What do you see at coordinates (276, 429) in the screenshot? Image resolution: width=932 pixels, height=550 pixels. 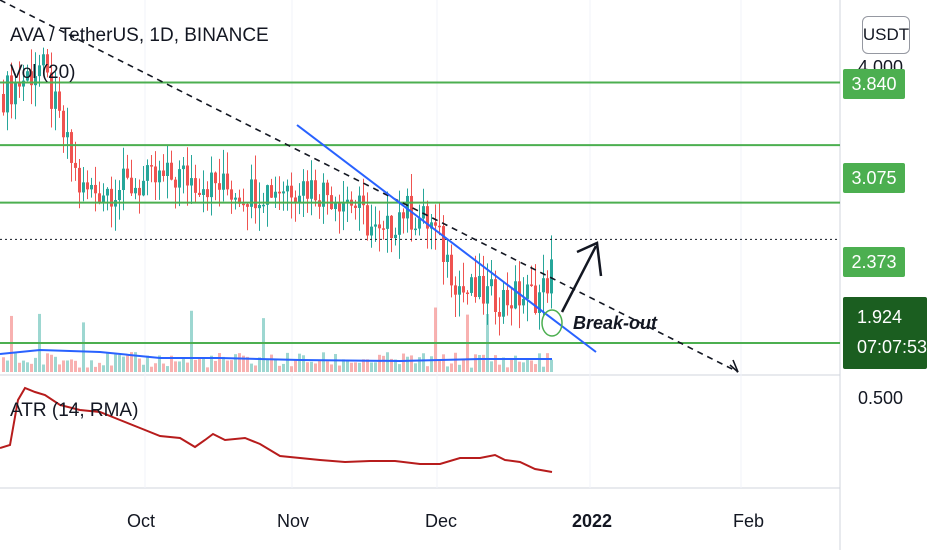 I see `atr-line` at bounding box center [276, 429].